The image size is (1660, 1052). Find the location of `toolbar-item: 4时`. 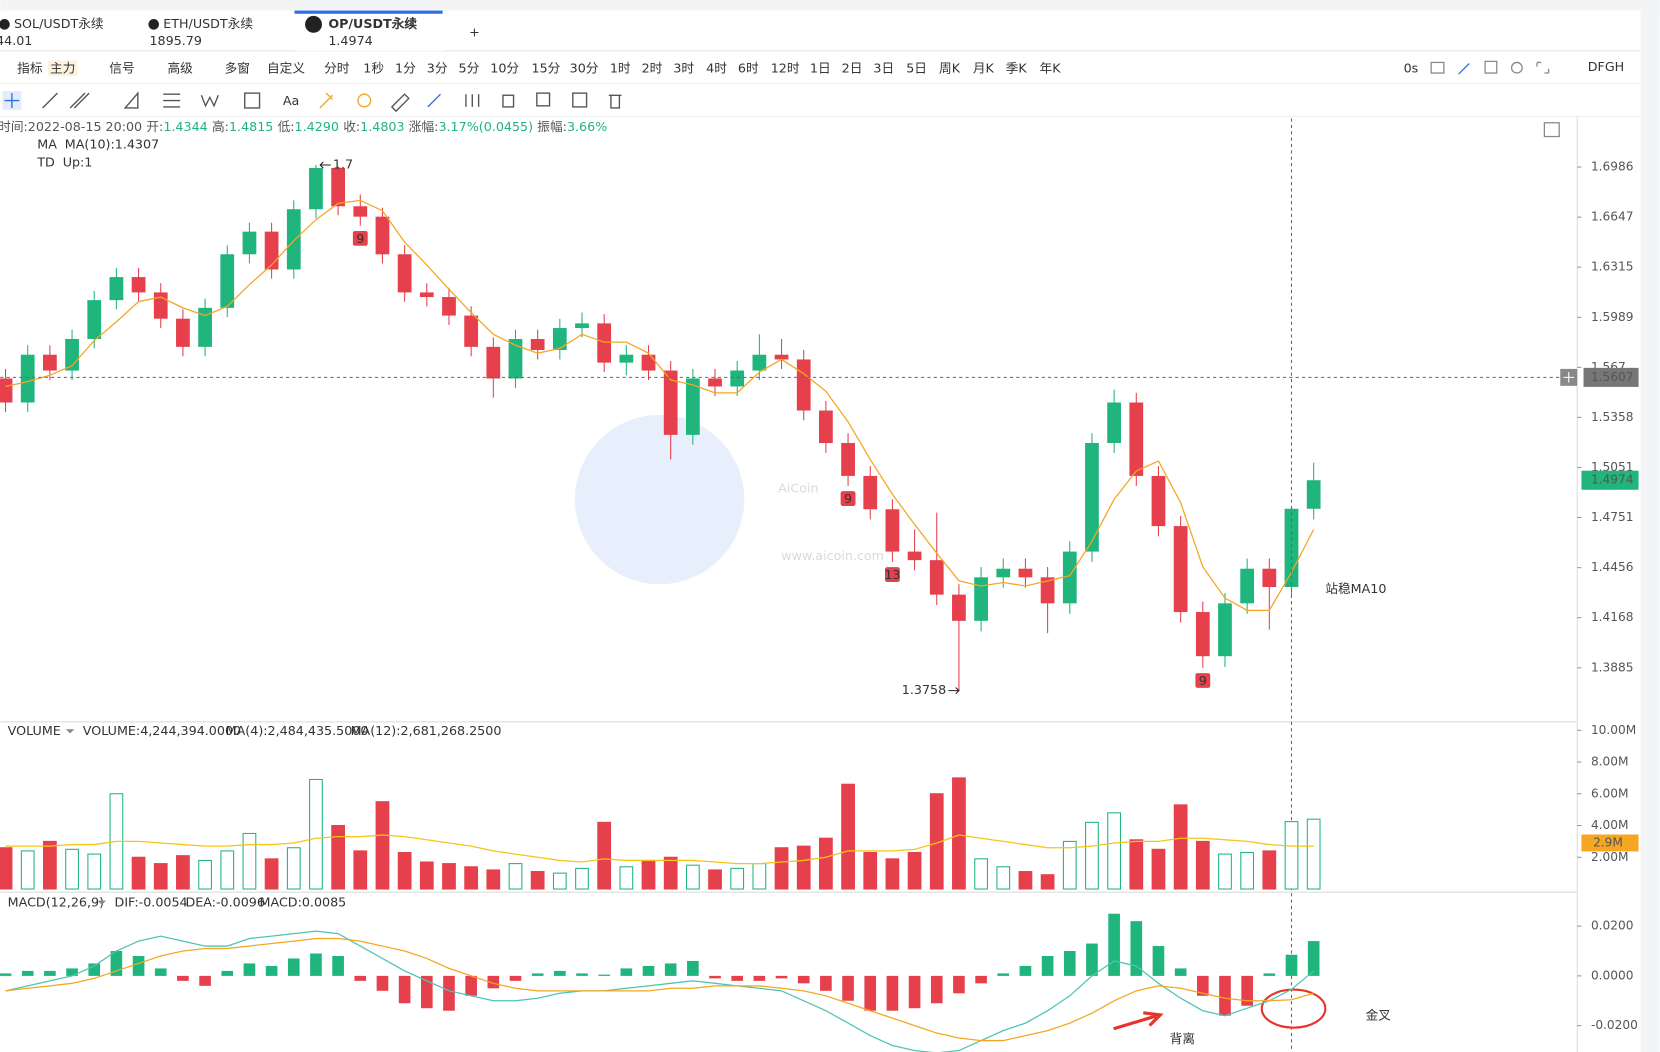

toolbar-item: 4时 is located at coordinates (716, 67).